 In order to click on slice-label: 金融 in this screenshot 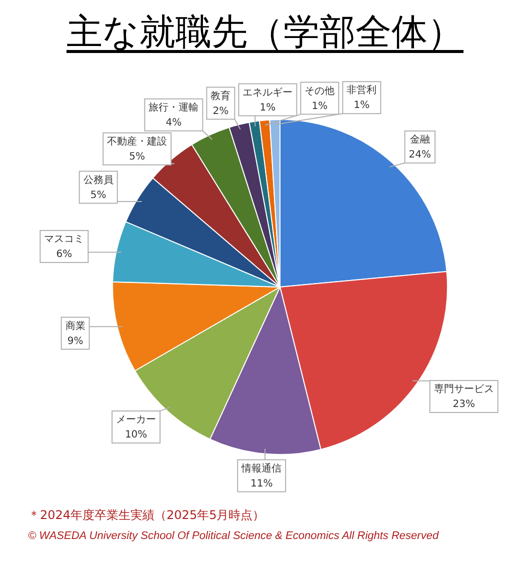, I will do `click(420, 140)`.